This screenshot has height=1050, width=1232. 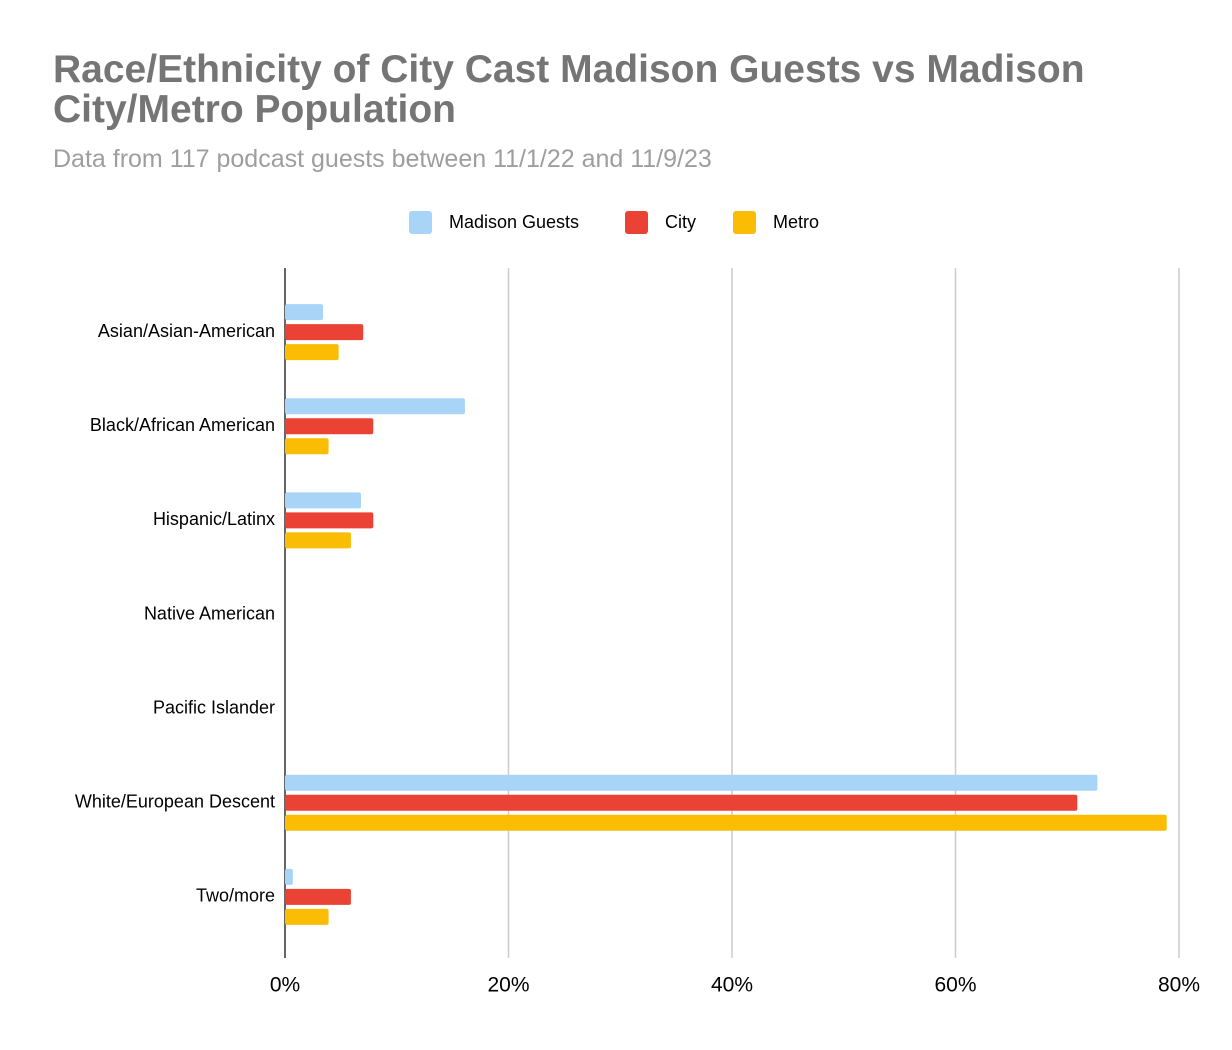 I want to click on legend-label: Madison Guests, so click(x=514, y=222).